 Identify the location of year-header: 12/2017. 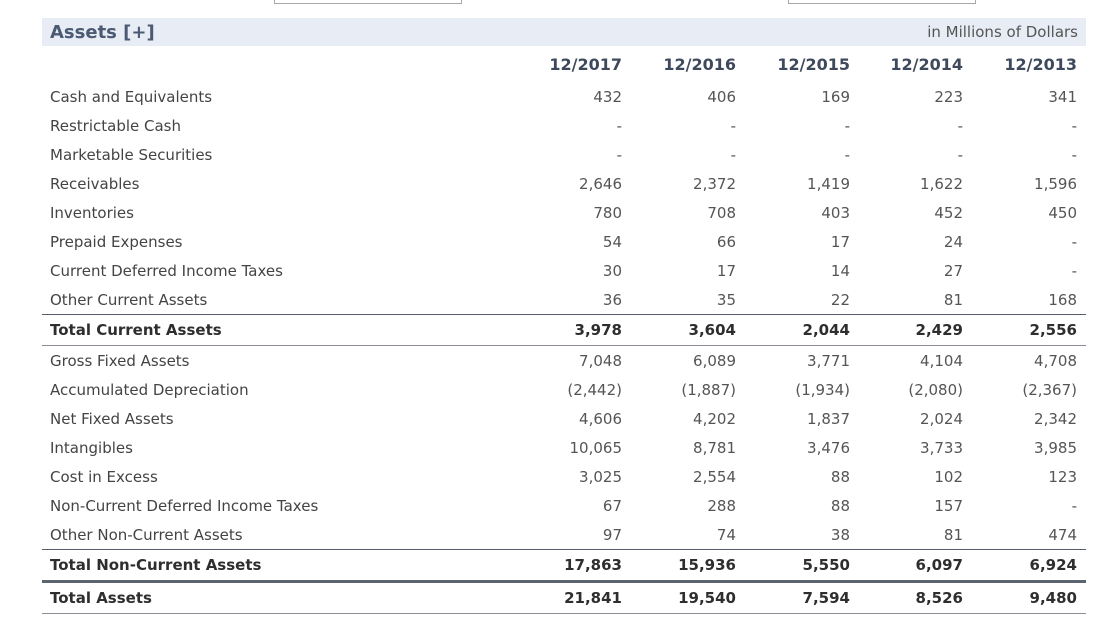
(585, 64).